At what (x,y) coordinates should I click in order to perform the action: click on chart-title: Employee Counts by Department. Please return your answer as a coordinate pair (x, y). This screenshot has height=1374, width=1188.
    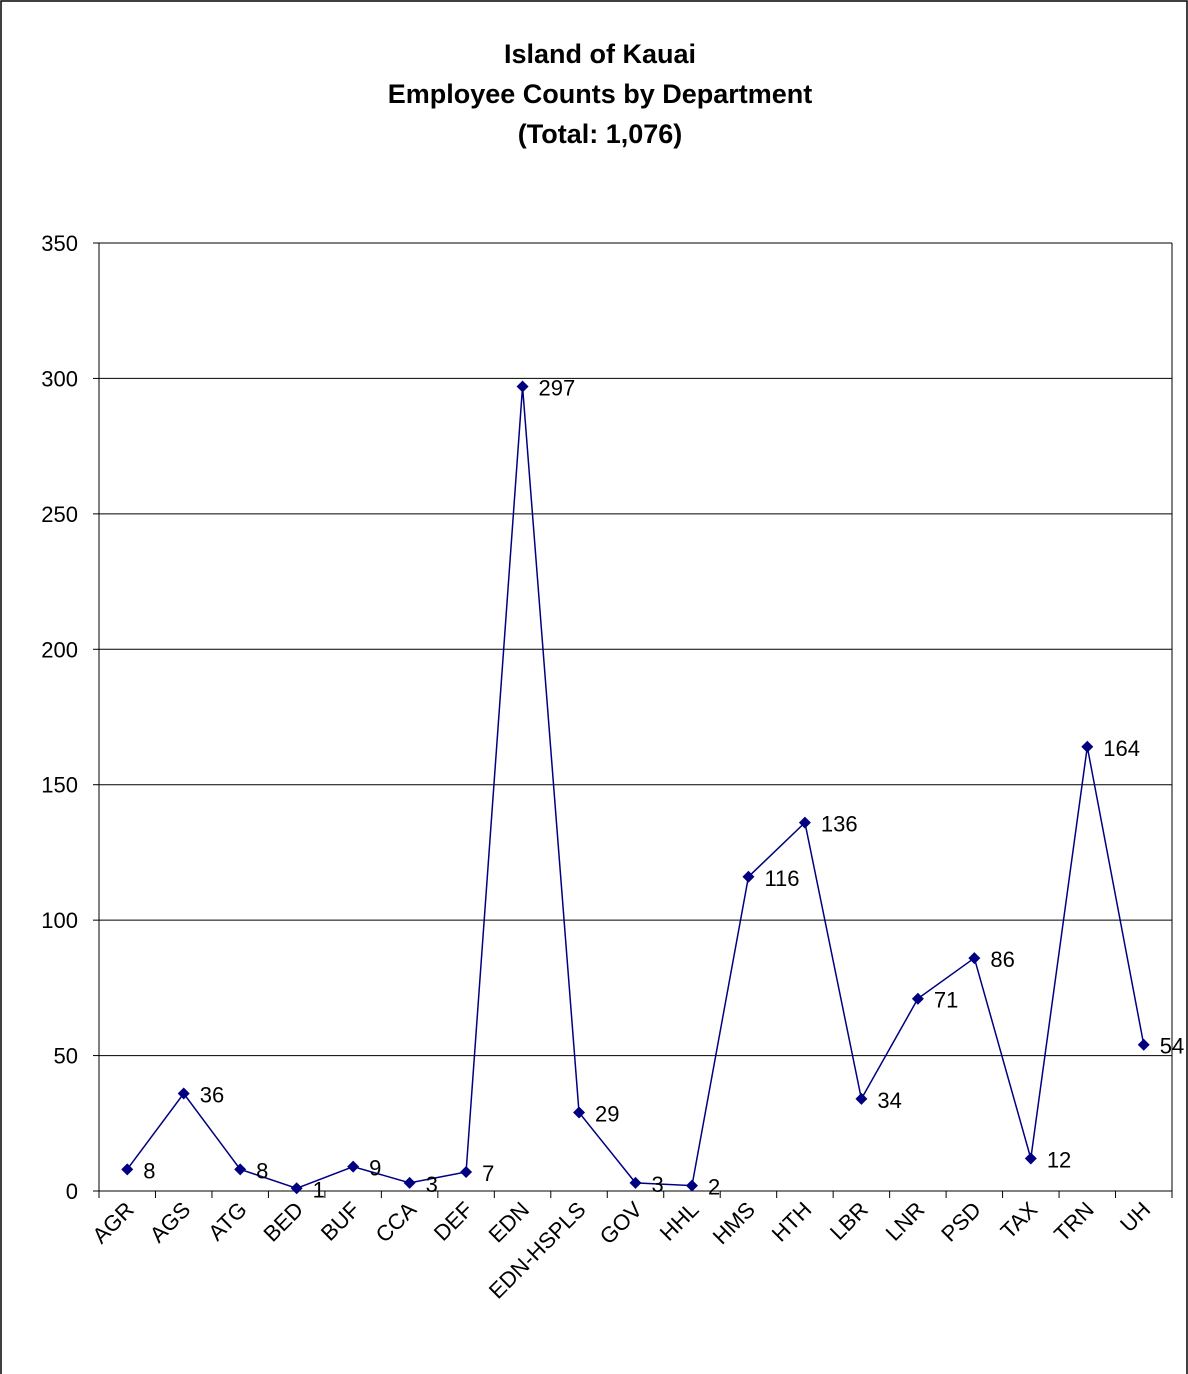
    Looking at the image, I should click on (600, 94).